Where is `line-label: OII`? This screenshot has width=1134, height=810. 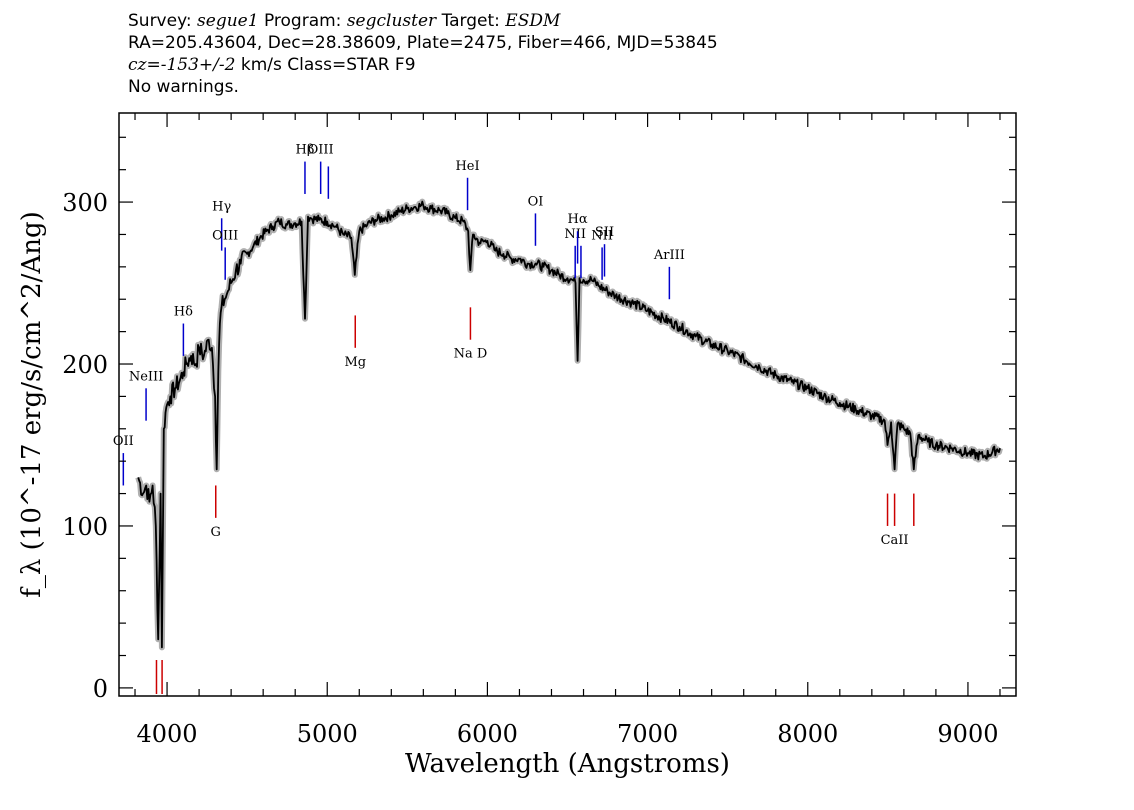
line-label: OII is located at coordinates (123, 441).